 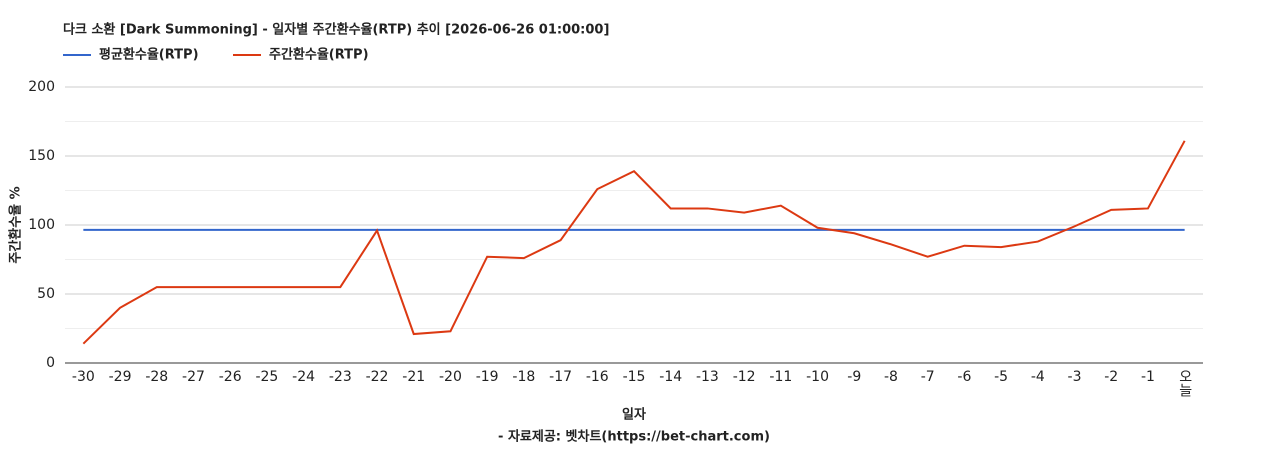 What do you see at coordinates (891, 377) in the screenshot?
I see `x-tick-label: -8` at bounding box center [891, 377].